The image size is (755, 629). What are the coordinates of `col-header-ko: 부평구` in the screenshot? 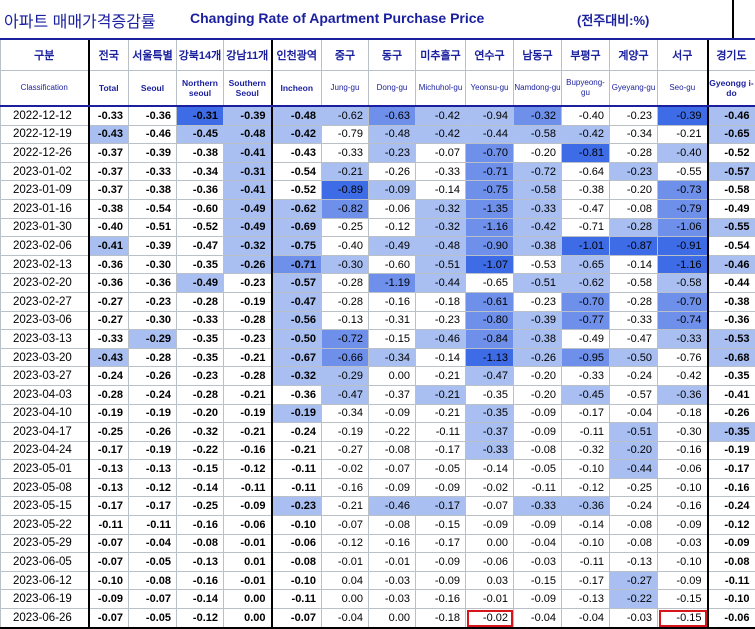 It's located at (586, 55).